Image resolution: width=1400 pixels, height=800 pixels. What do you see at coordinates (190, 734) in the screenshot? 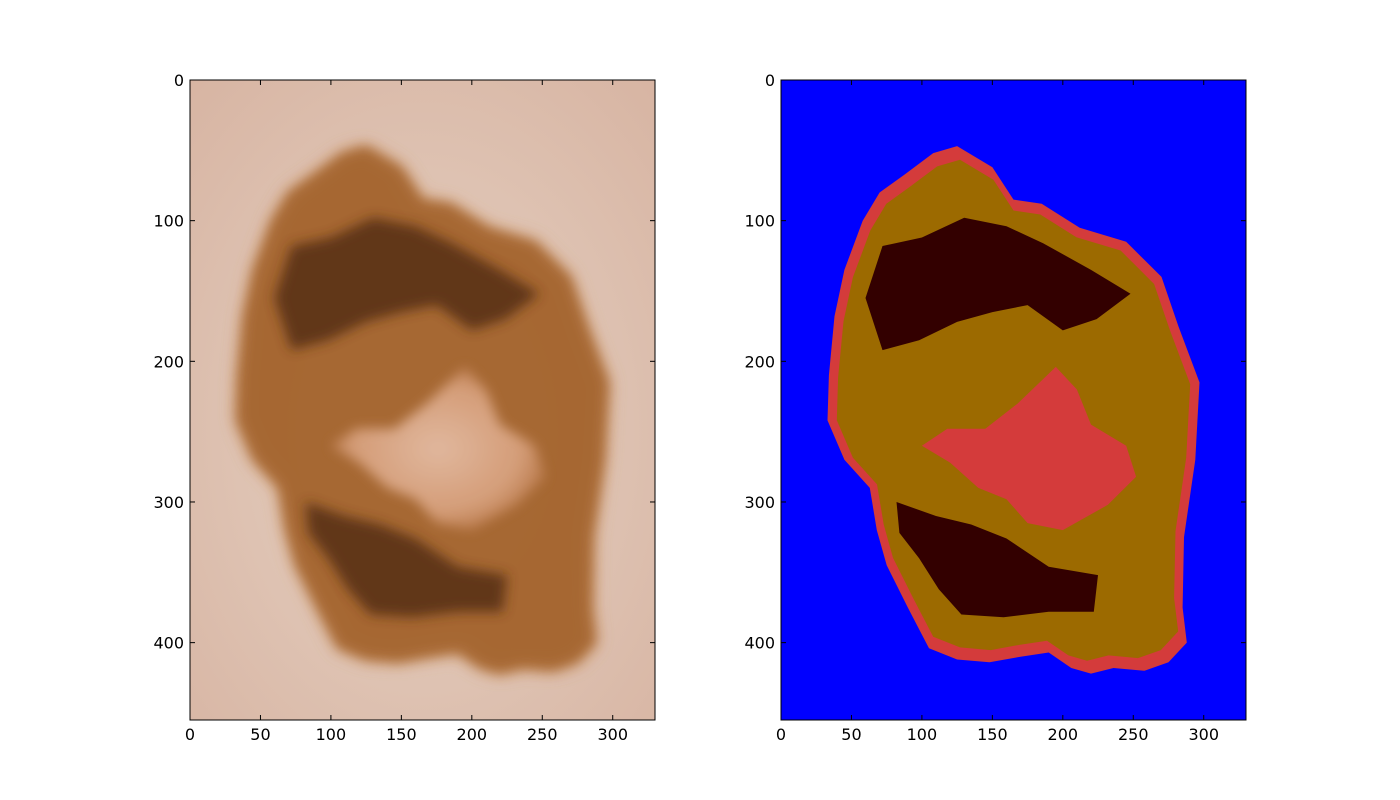
I see `left-xtick-label: 0` at bounding box center [190, 734].